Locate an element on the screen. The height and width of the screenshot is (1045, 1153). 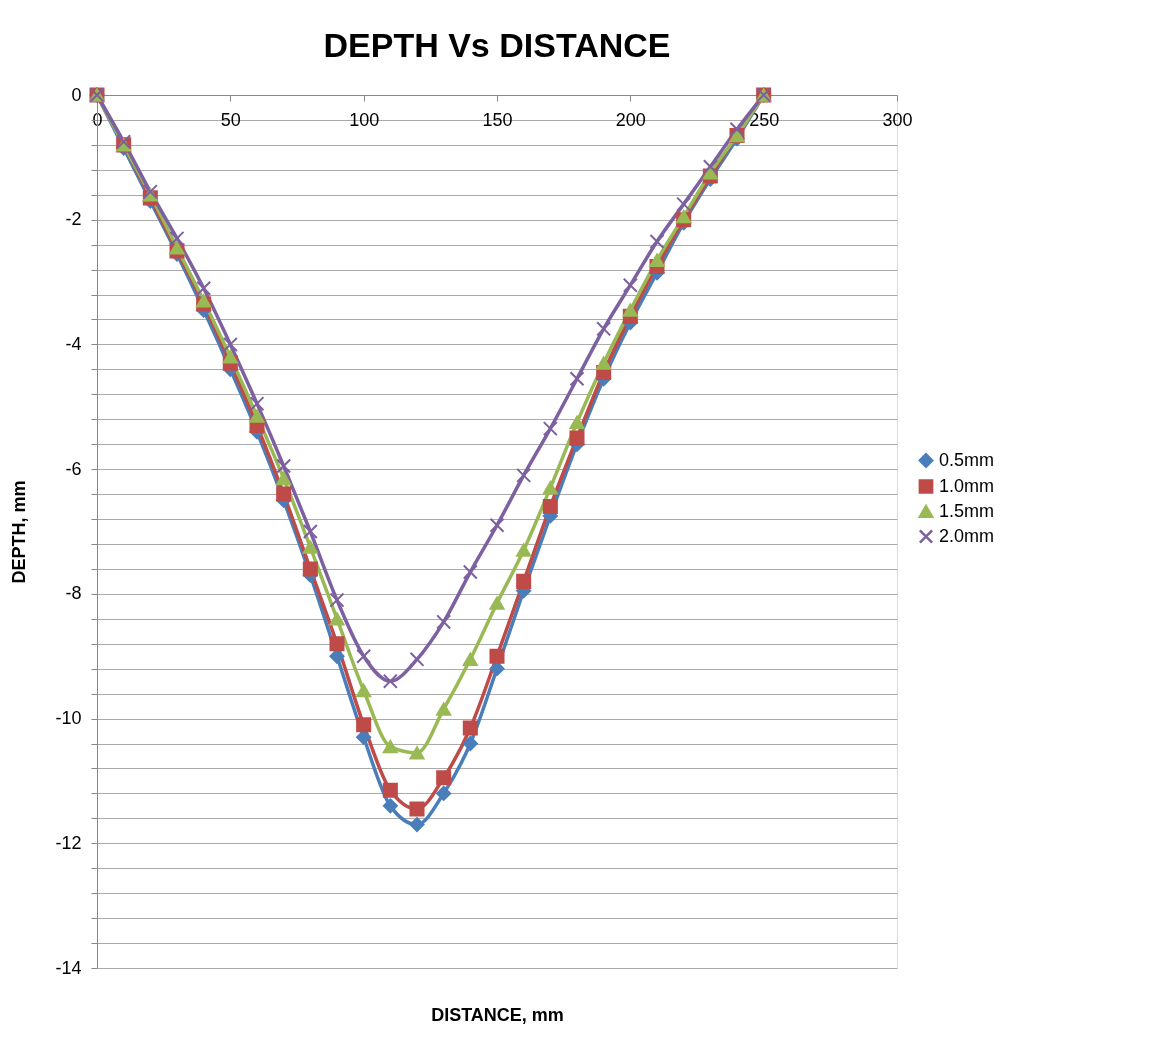
y-axis-title: DEPTH, mm is located at coordinates (19, 532).